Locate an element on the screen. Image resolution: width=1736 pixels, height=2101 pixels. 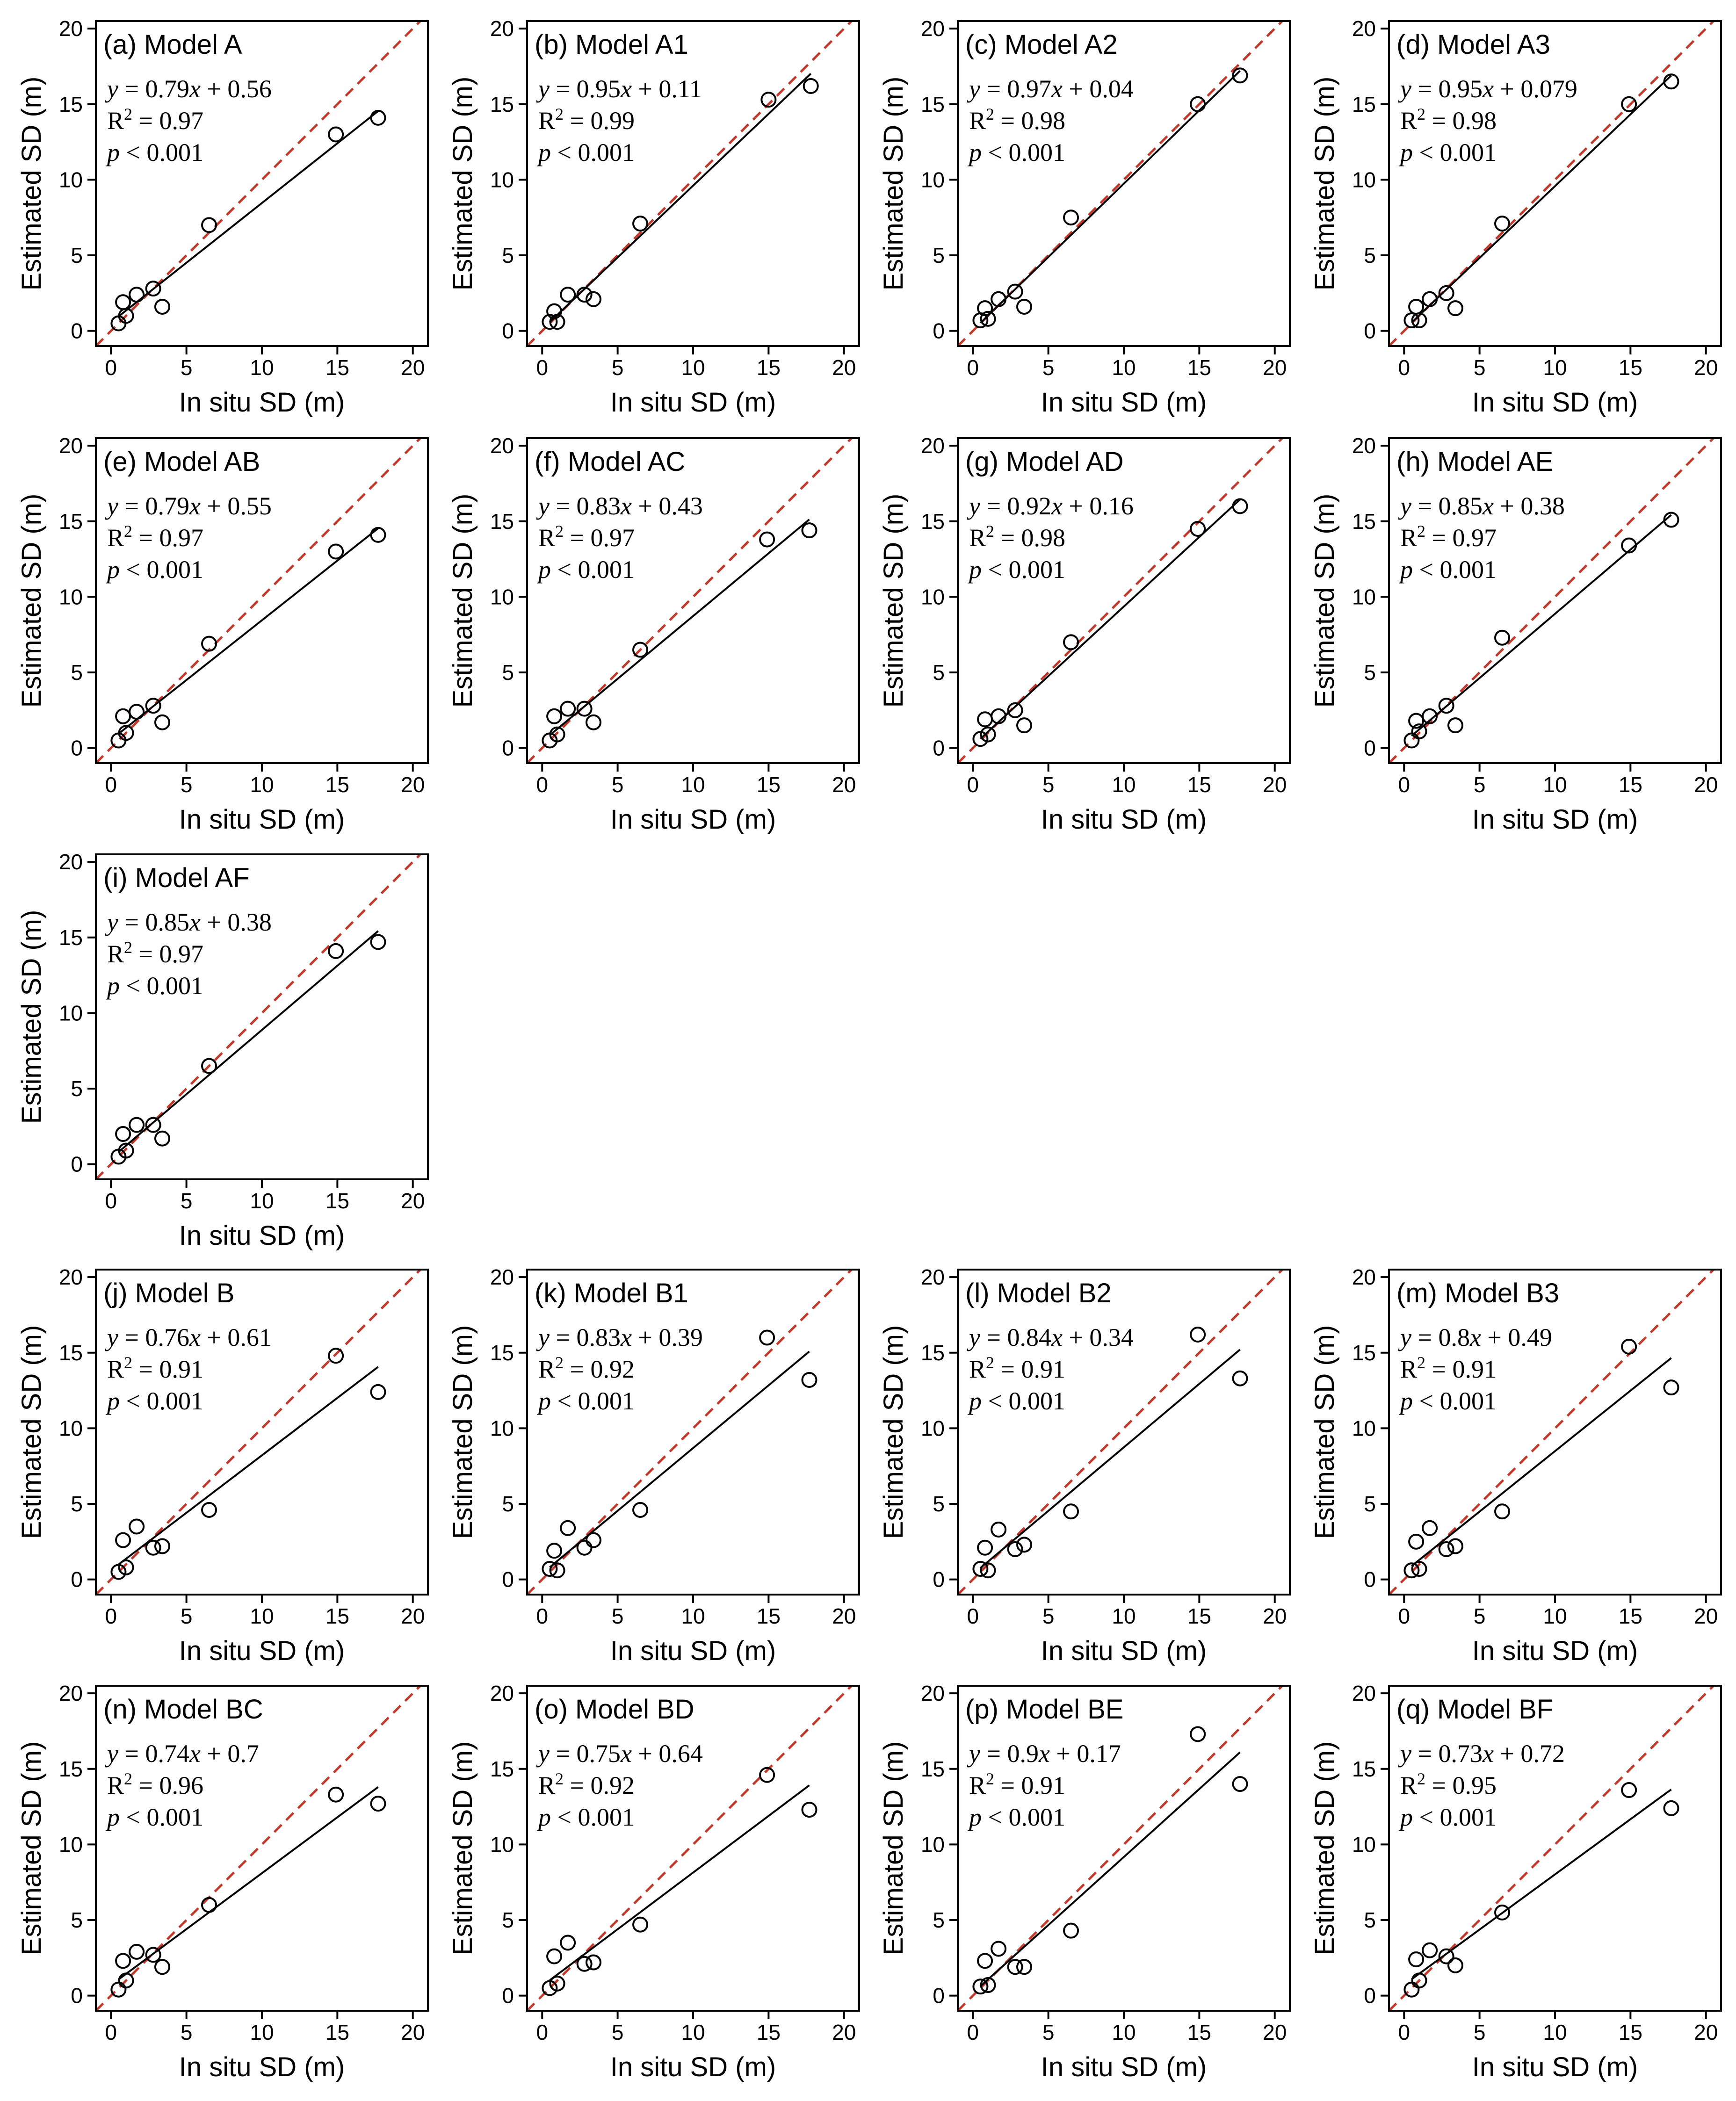
panel-i-r2-value: = 0.97 is located at coordinates (167, 954).